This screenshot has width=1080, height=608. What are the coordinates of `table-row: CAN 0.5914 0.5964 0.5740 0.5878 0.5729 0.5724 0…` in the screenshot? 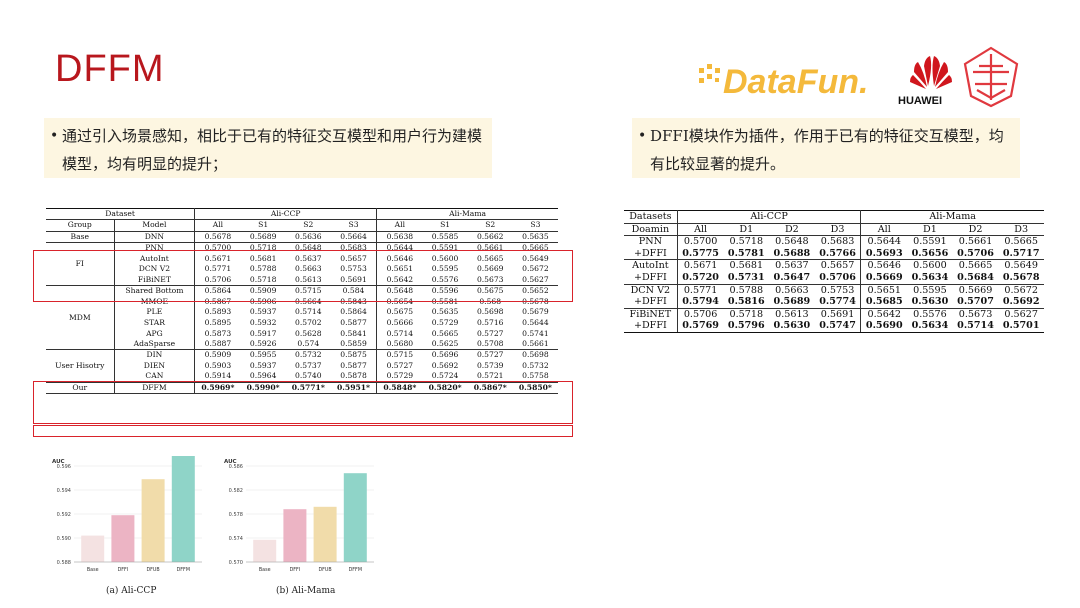 It's located at (302, 377).